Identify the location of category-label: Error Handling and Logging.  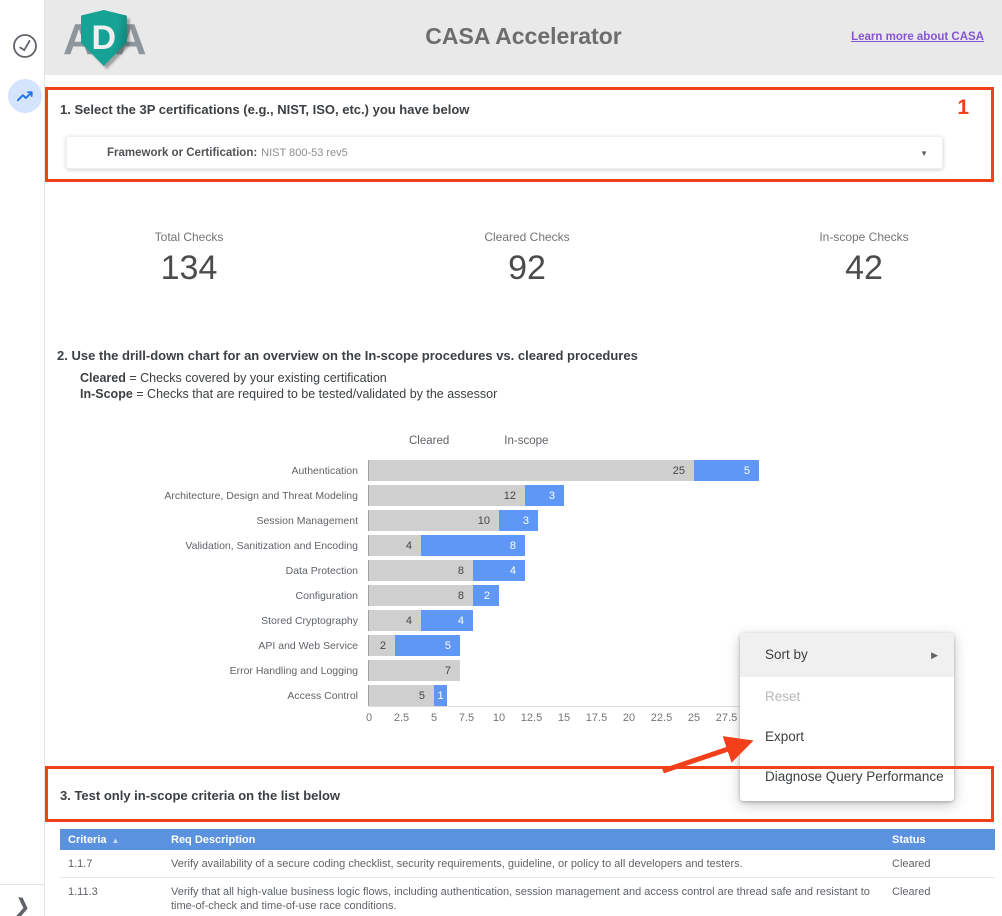
(293, 670).